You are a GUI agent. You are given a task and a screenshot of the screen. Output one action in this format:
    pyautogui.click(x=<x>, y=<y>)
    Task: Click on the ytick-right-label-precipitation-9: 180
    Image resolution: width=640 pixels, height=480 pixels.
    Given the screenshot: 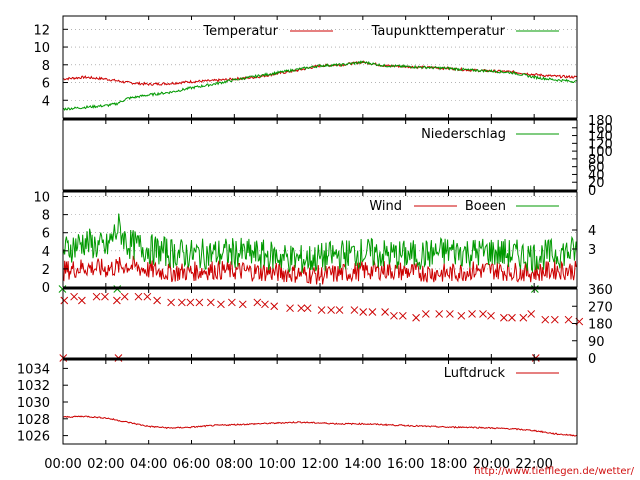 What is the action you would take?
    pyautogui.click(x=600, y=121)
    